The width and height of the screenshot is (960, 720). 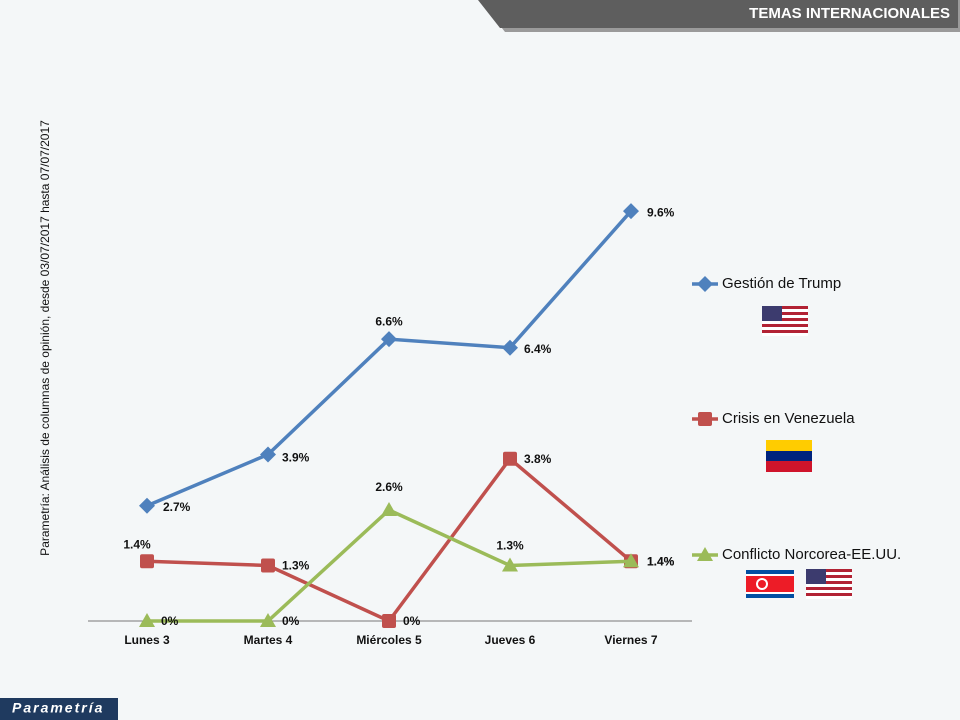 What do you see at coordinates (177, 507) in the screenshot?
I see `value-label: 2.7%` at bounding box center [177, 507].